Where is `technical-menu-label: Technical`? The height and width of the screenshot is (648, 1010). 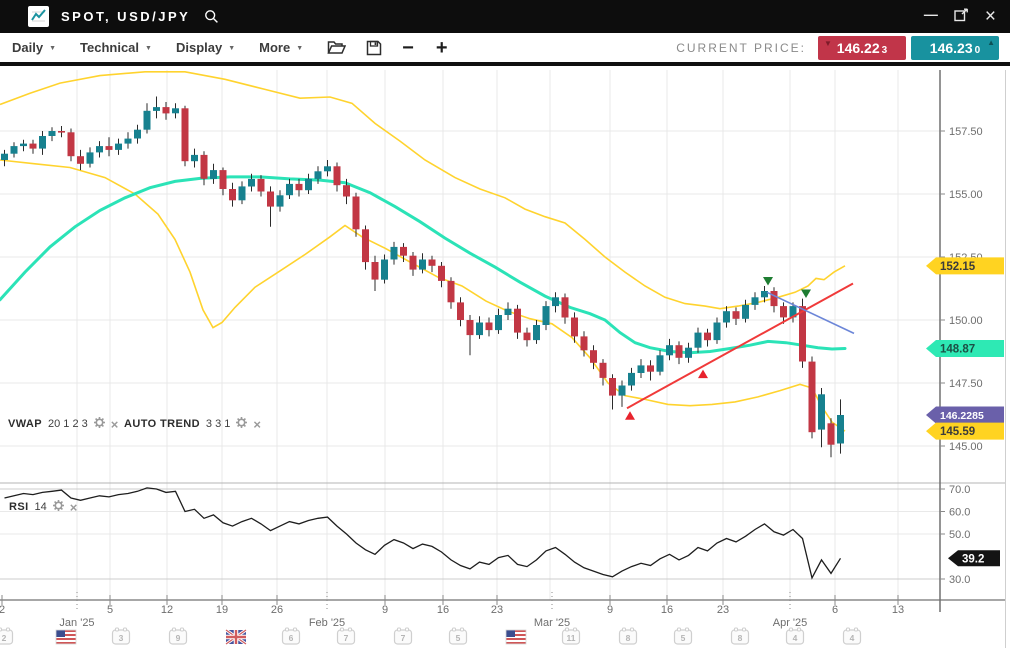
technical-menu-label: Technical is located at coordinates (110, 47).